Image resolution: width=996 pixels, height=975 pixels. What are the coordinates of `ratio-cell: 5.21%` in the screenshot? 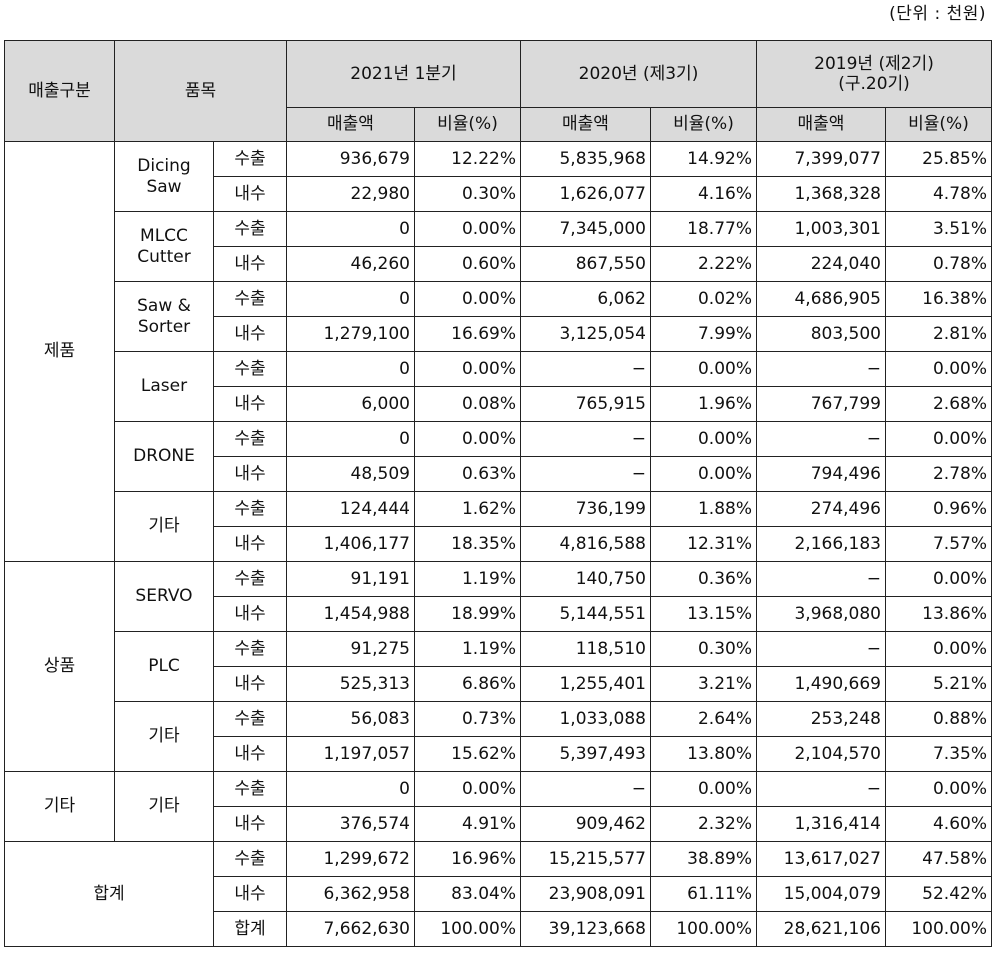 It's located at (938, 684).